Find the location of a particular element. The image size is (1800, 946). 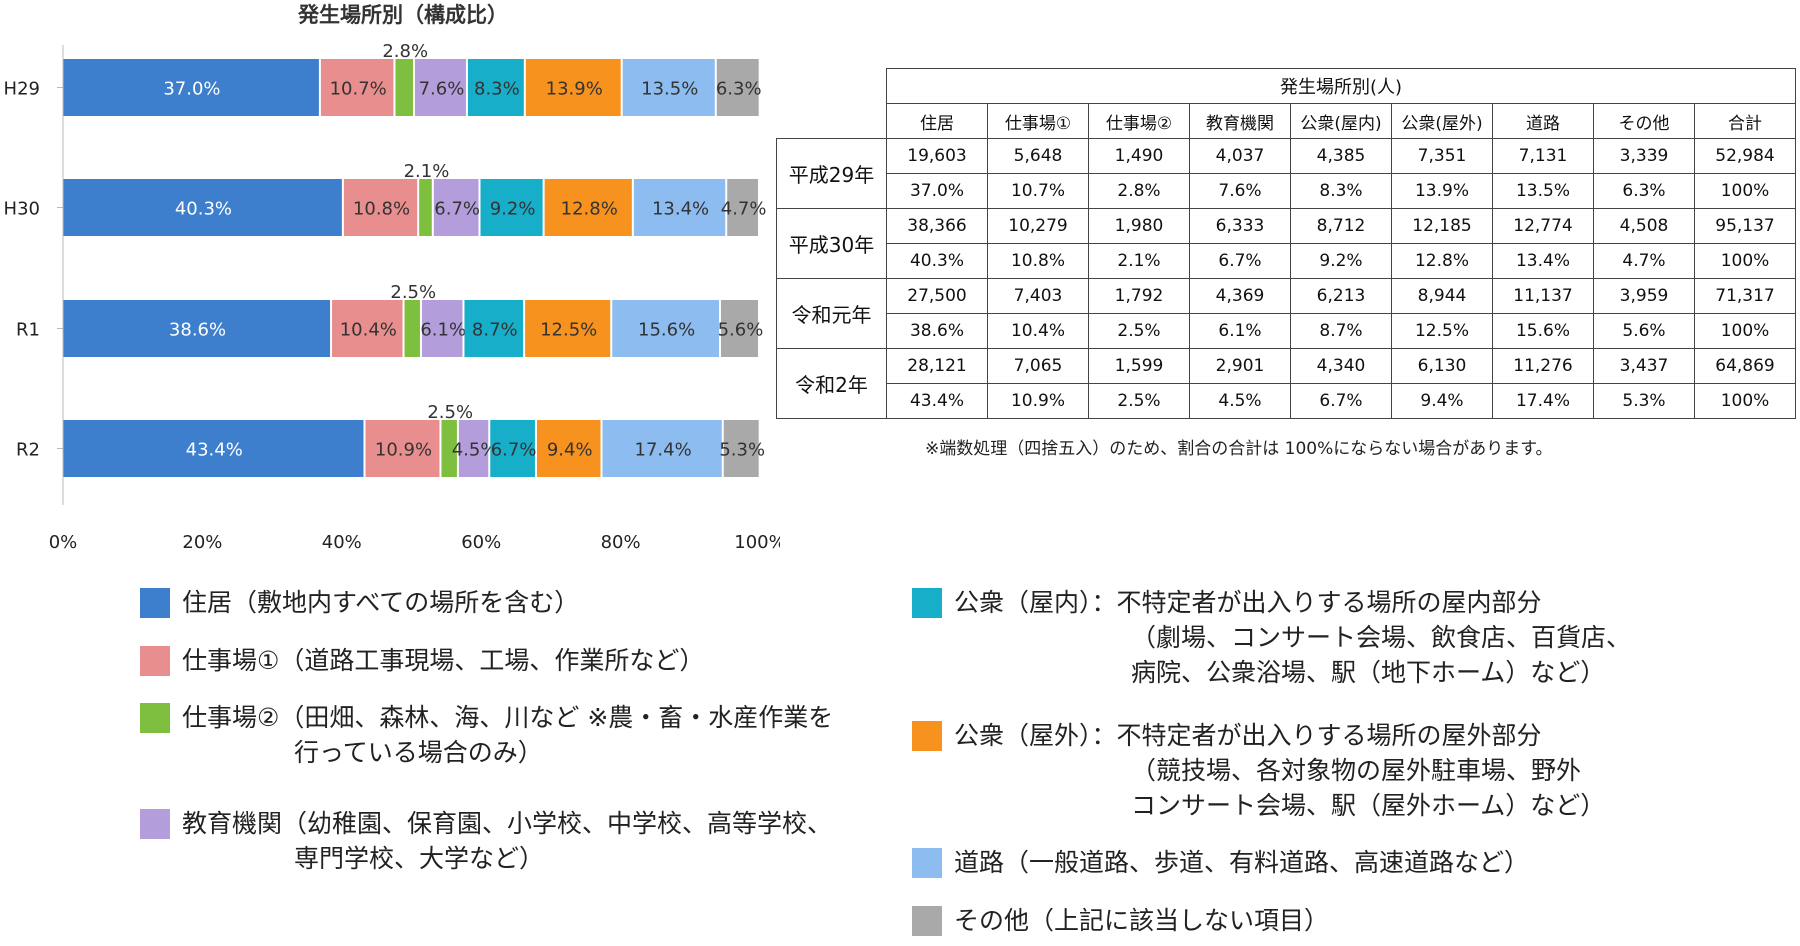

category-label: H30 is located at coordinates (22, 209).